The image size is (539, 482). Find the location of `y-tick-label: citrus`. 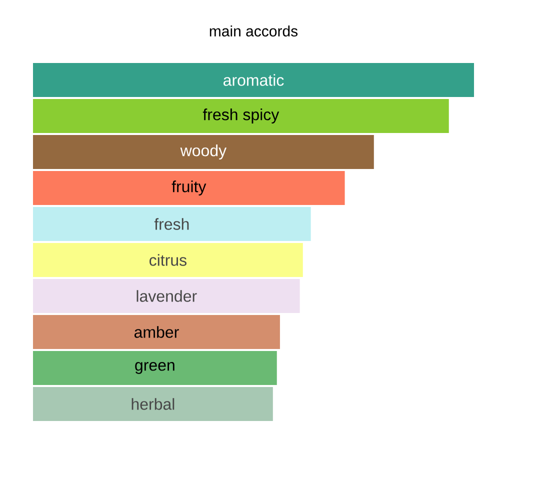

y-tick-label: citrus is located at coordinates (168, 260).